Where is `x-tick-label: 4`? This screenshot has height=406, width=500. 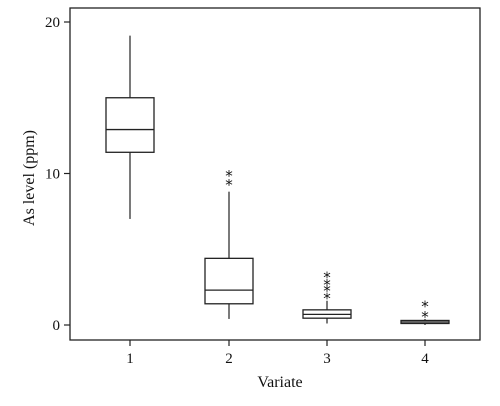
x-tick-label: 4 is located at coordinates (425, 359).